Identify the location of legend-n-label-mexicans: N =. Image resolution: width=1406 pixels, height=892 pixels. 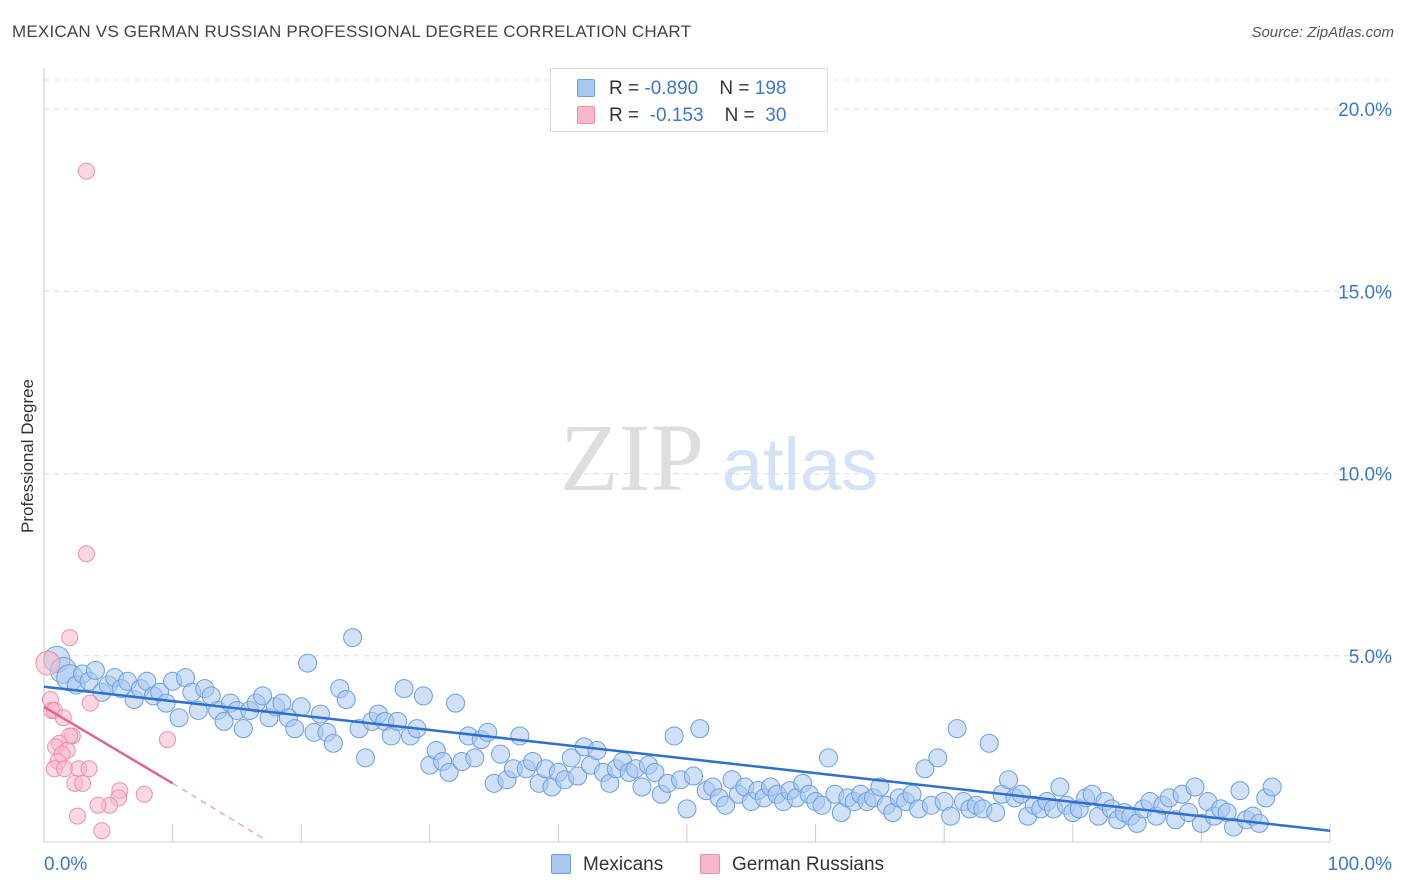
(737, 88).